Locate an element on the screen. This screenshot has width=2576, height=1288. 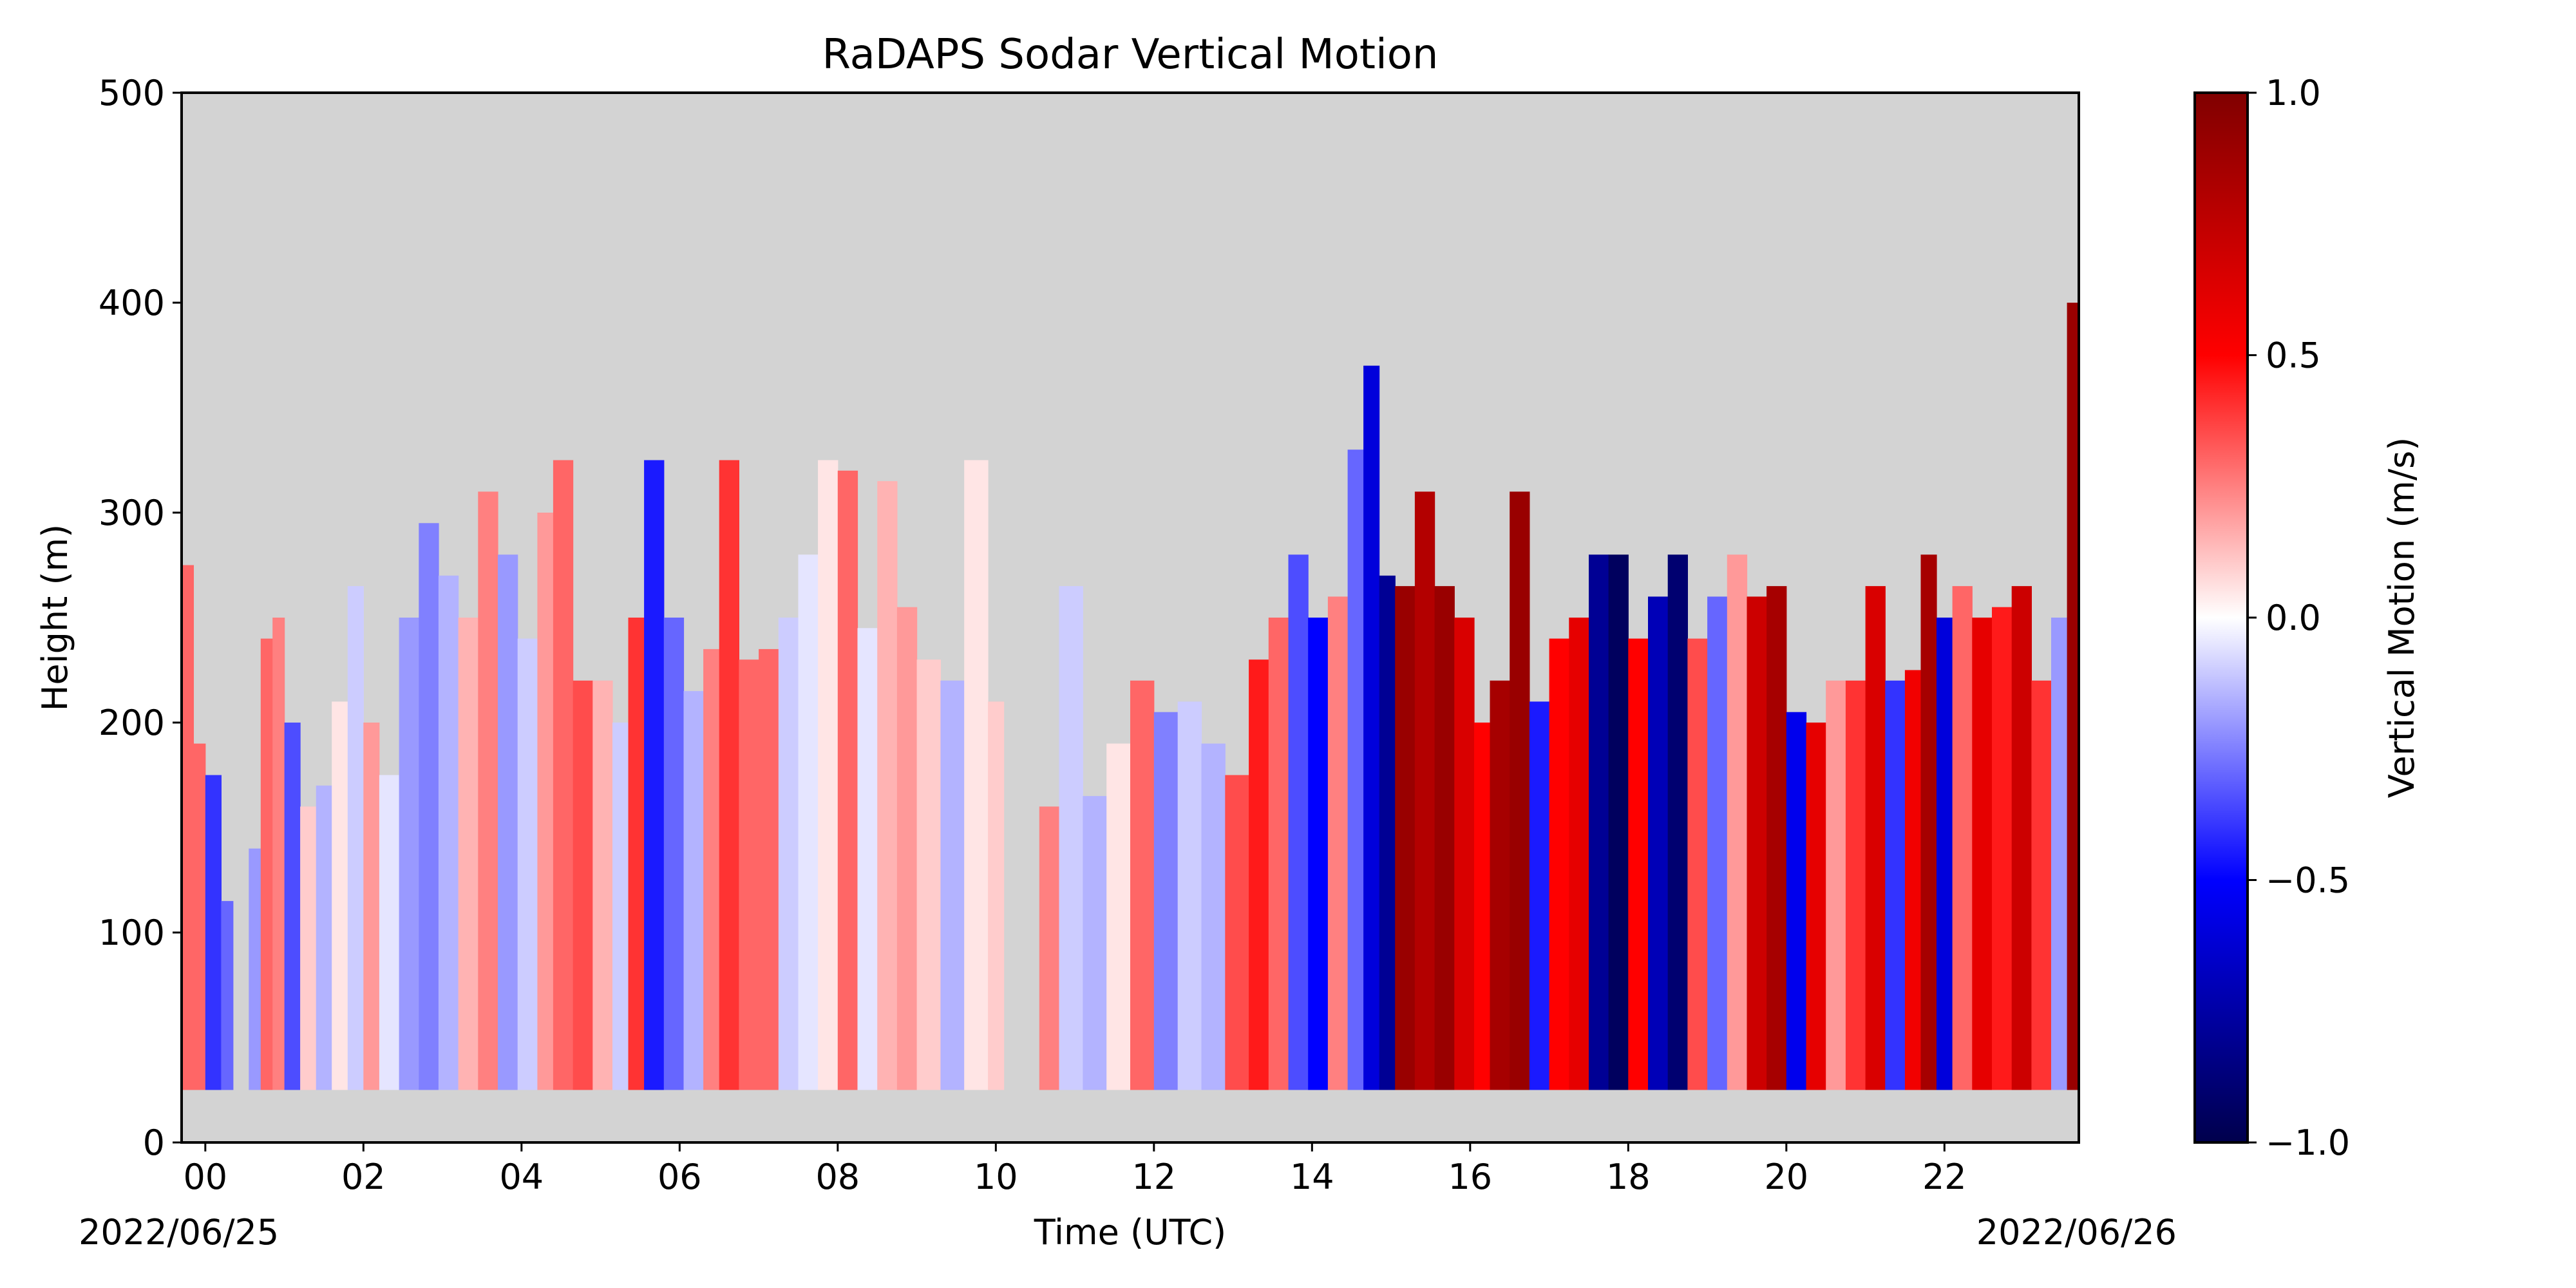
x-tick-label: 10 is located at coordinates (996, 1177).